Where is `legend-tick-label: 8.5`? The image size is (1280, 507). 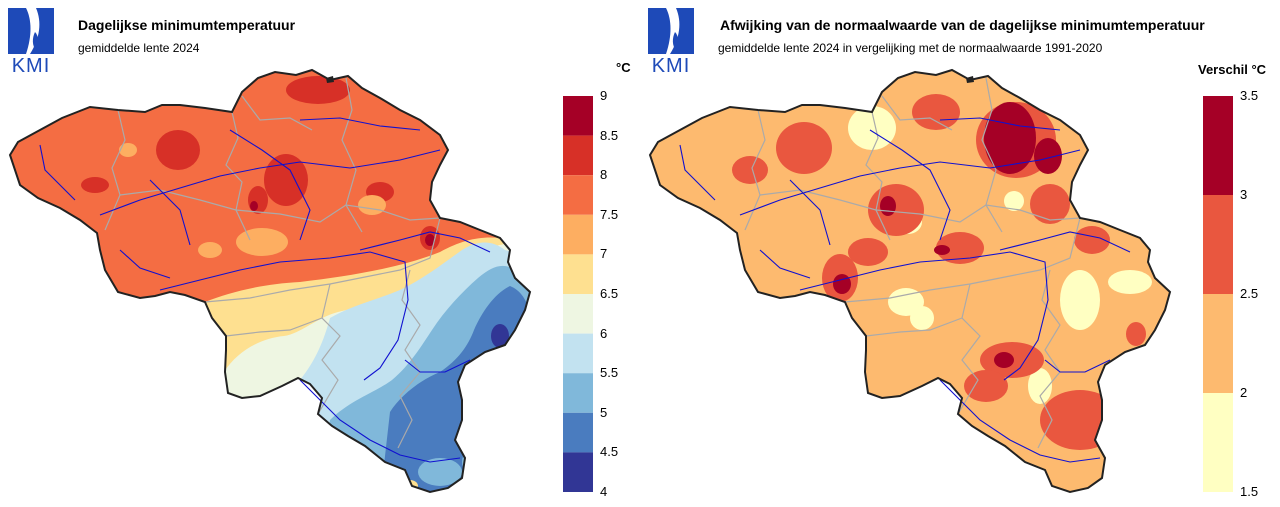 legend-tick-label: 8.5 is located at coordinates (609, 135).